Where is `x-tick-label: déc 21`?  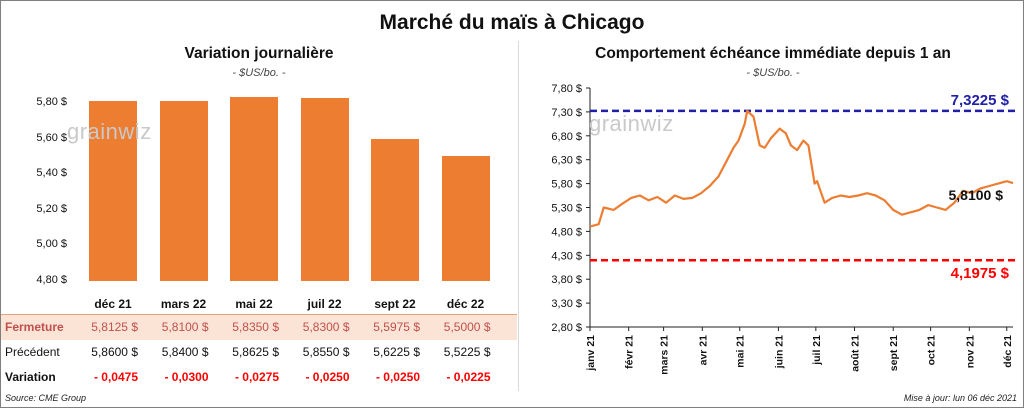 x-tick-label: déc 21 is located at coordinates (1008, 351).